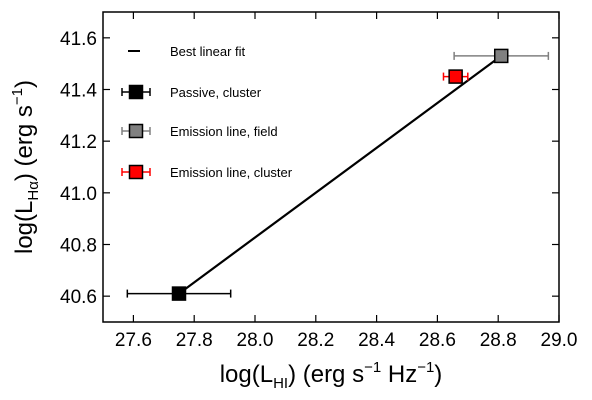 Image resolution: width=592 pixels, height=400 pixels. I want to click on legend-label: Passive, cluster, so click(216, 92).